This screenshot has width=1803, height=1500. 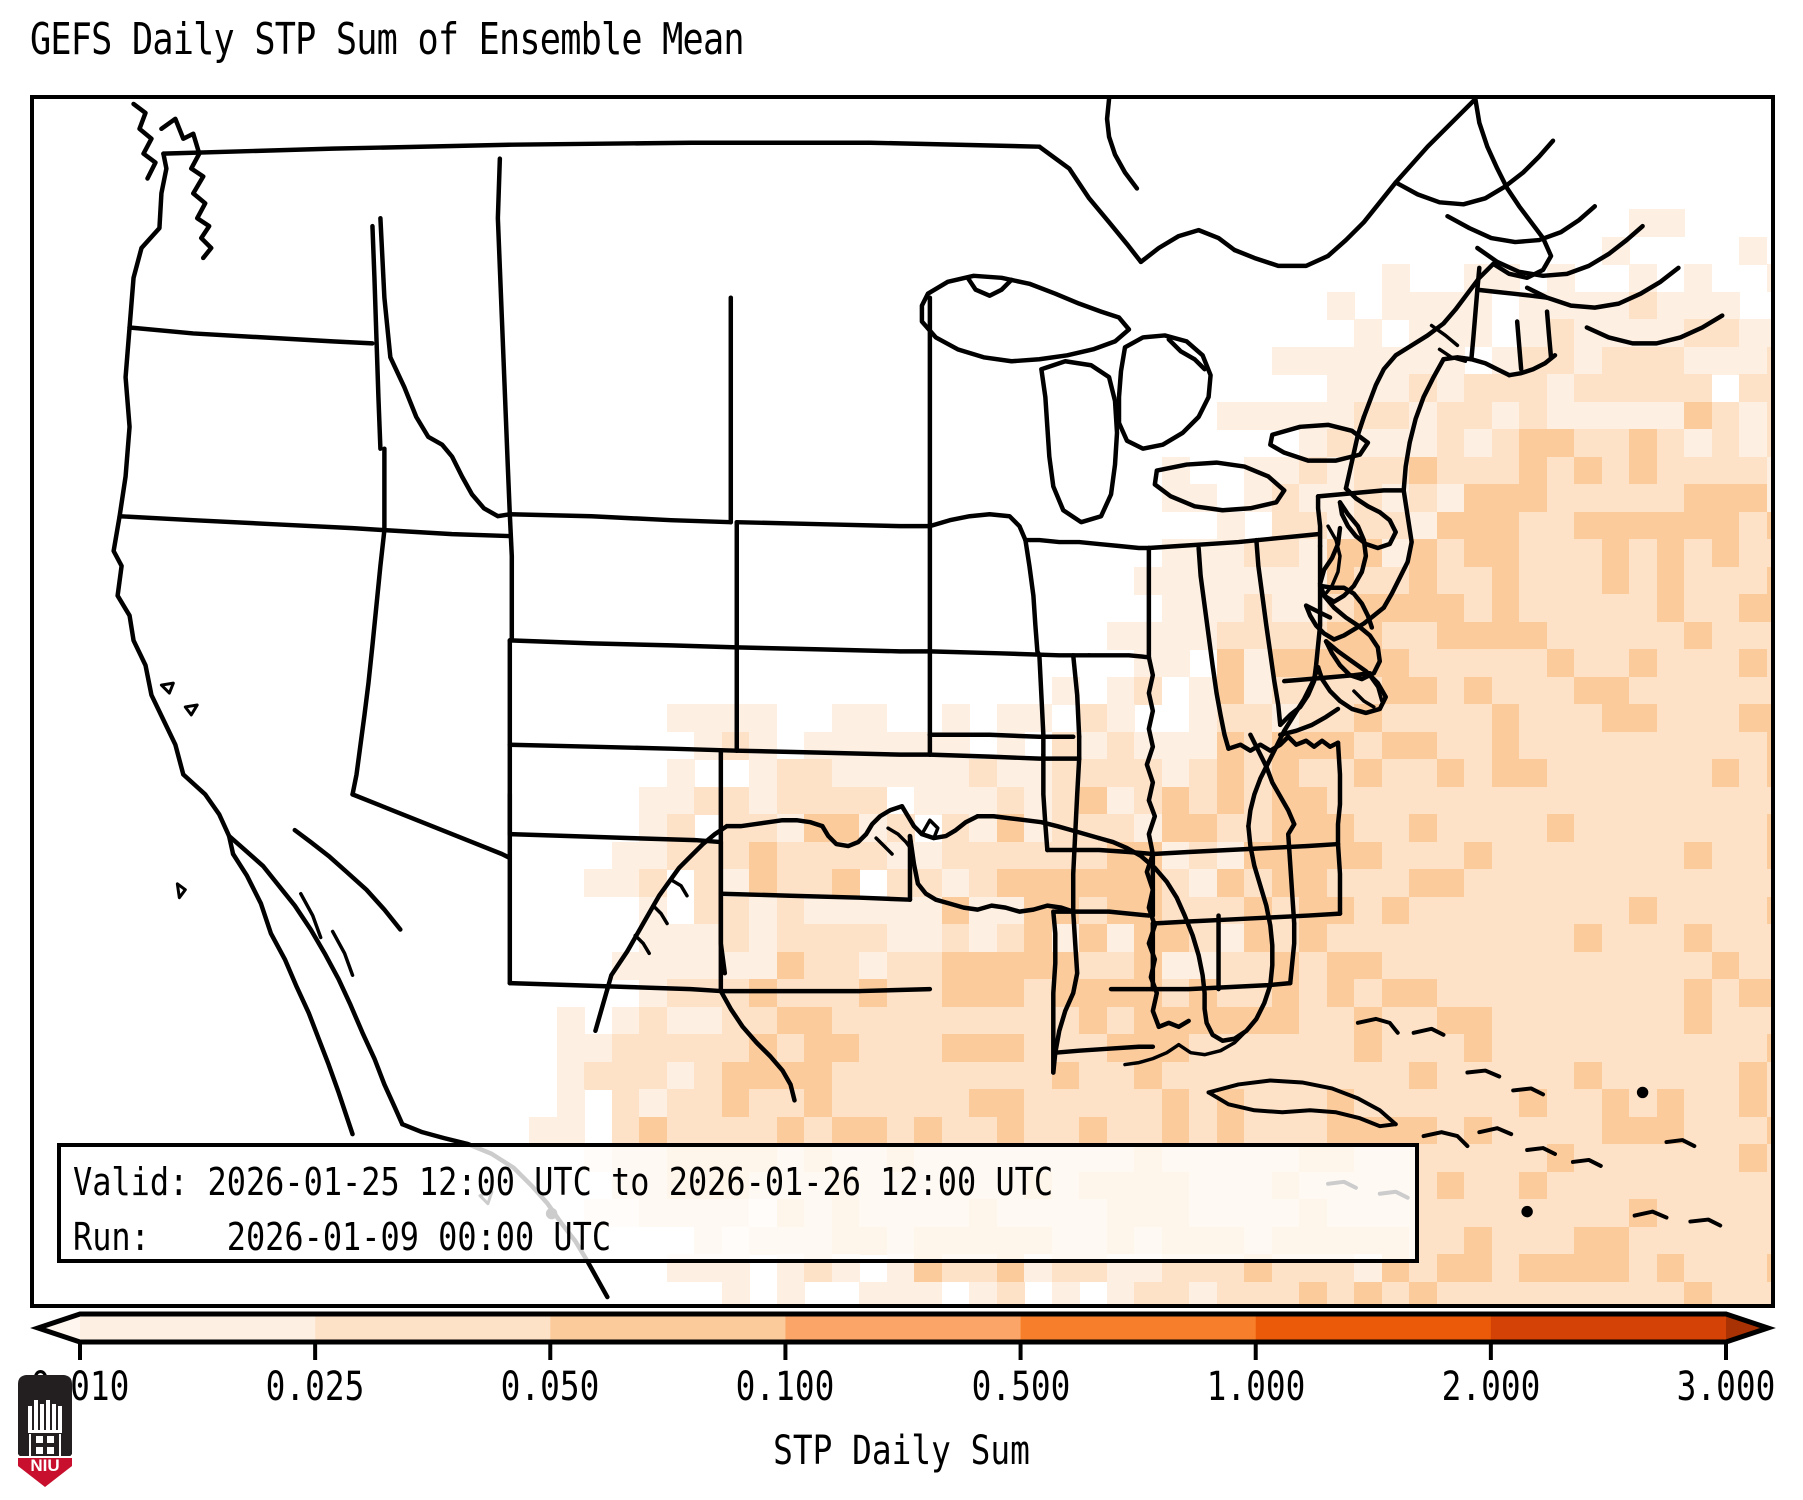 What do you see at coordinates (550, 1387) in the screenshot?
I see `colorbar-tick-label: 0.050` at bounding box center [550, 1387].